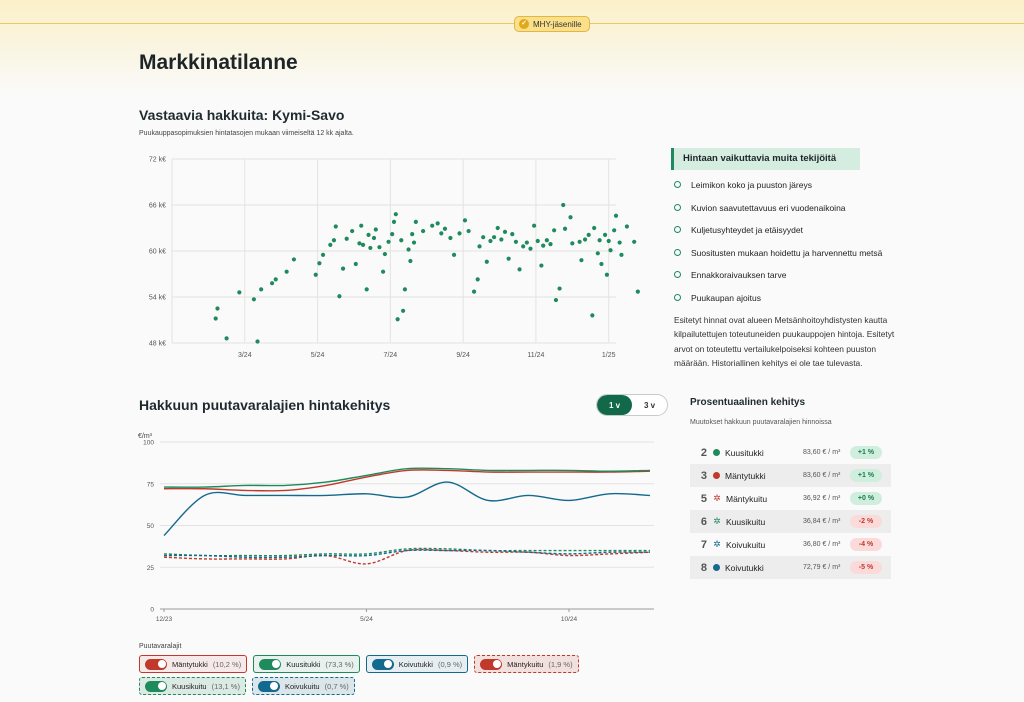  What do you see at coordinates (717, 498) in the screenshot?
I see `fiber-icon: ✲` at bounding box center [717, 498].